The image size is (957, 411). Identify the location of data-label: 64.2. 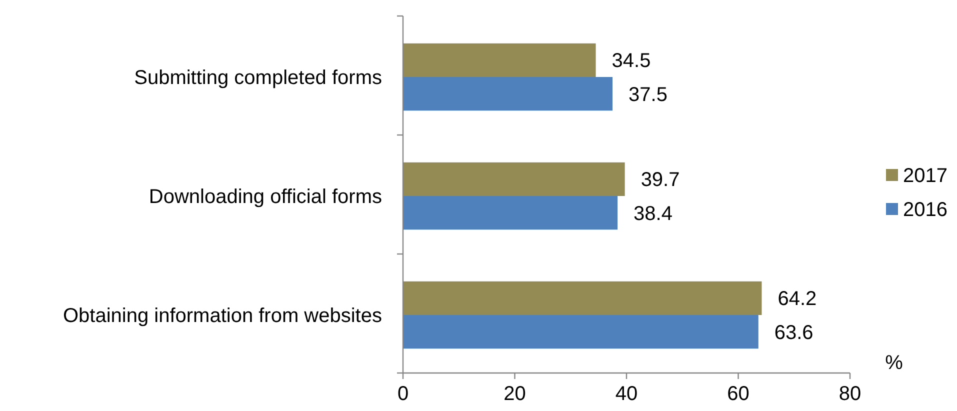
(797, 299).